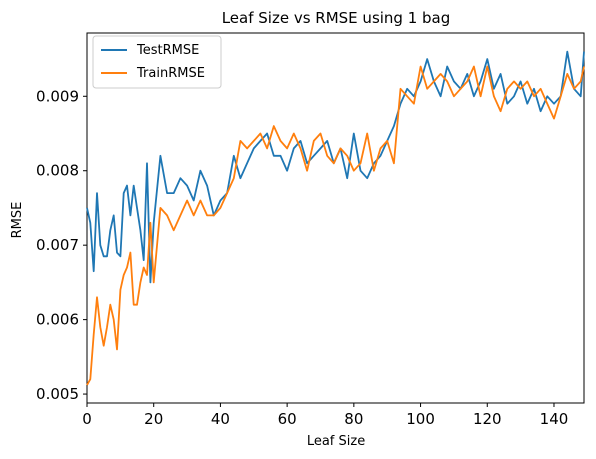 The height and width of the screenshot is (459, 596). I want to click on x-tick-label: 100, so click(420, 419).